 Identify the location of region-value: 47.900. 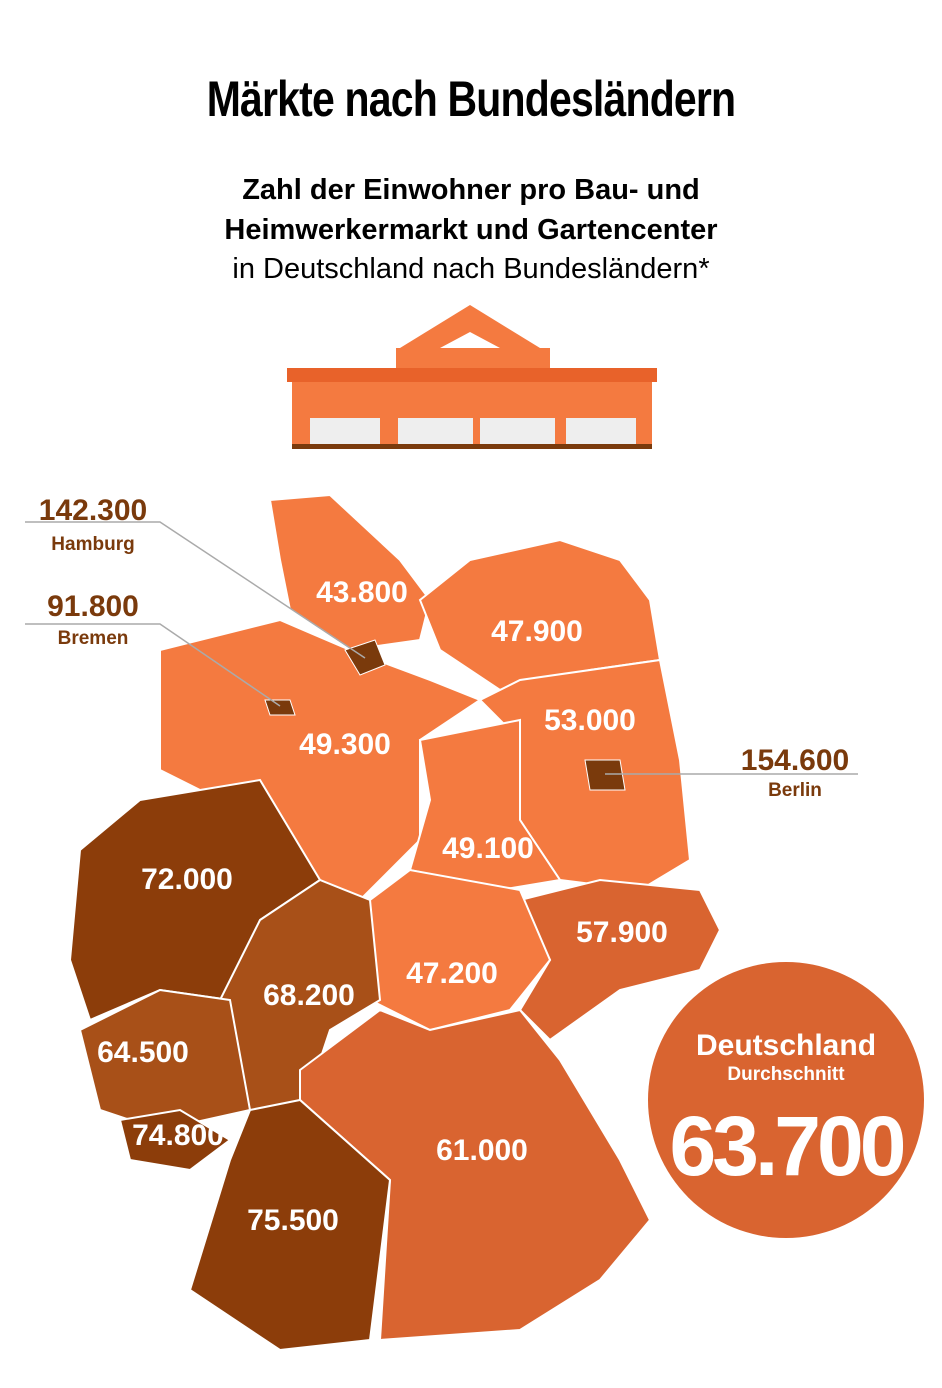
(537, 631).